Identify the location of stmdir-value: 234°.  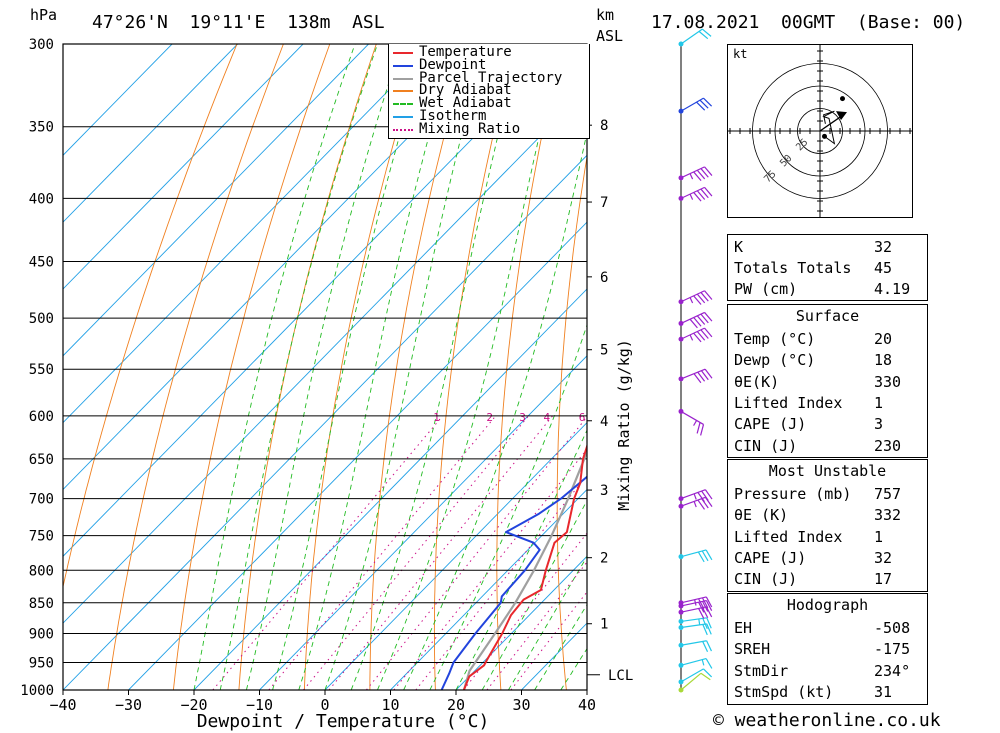
(892, 671).